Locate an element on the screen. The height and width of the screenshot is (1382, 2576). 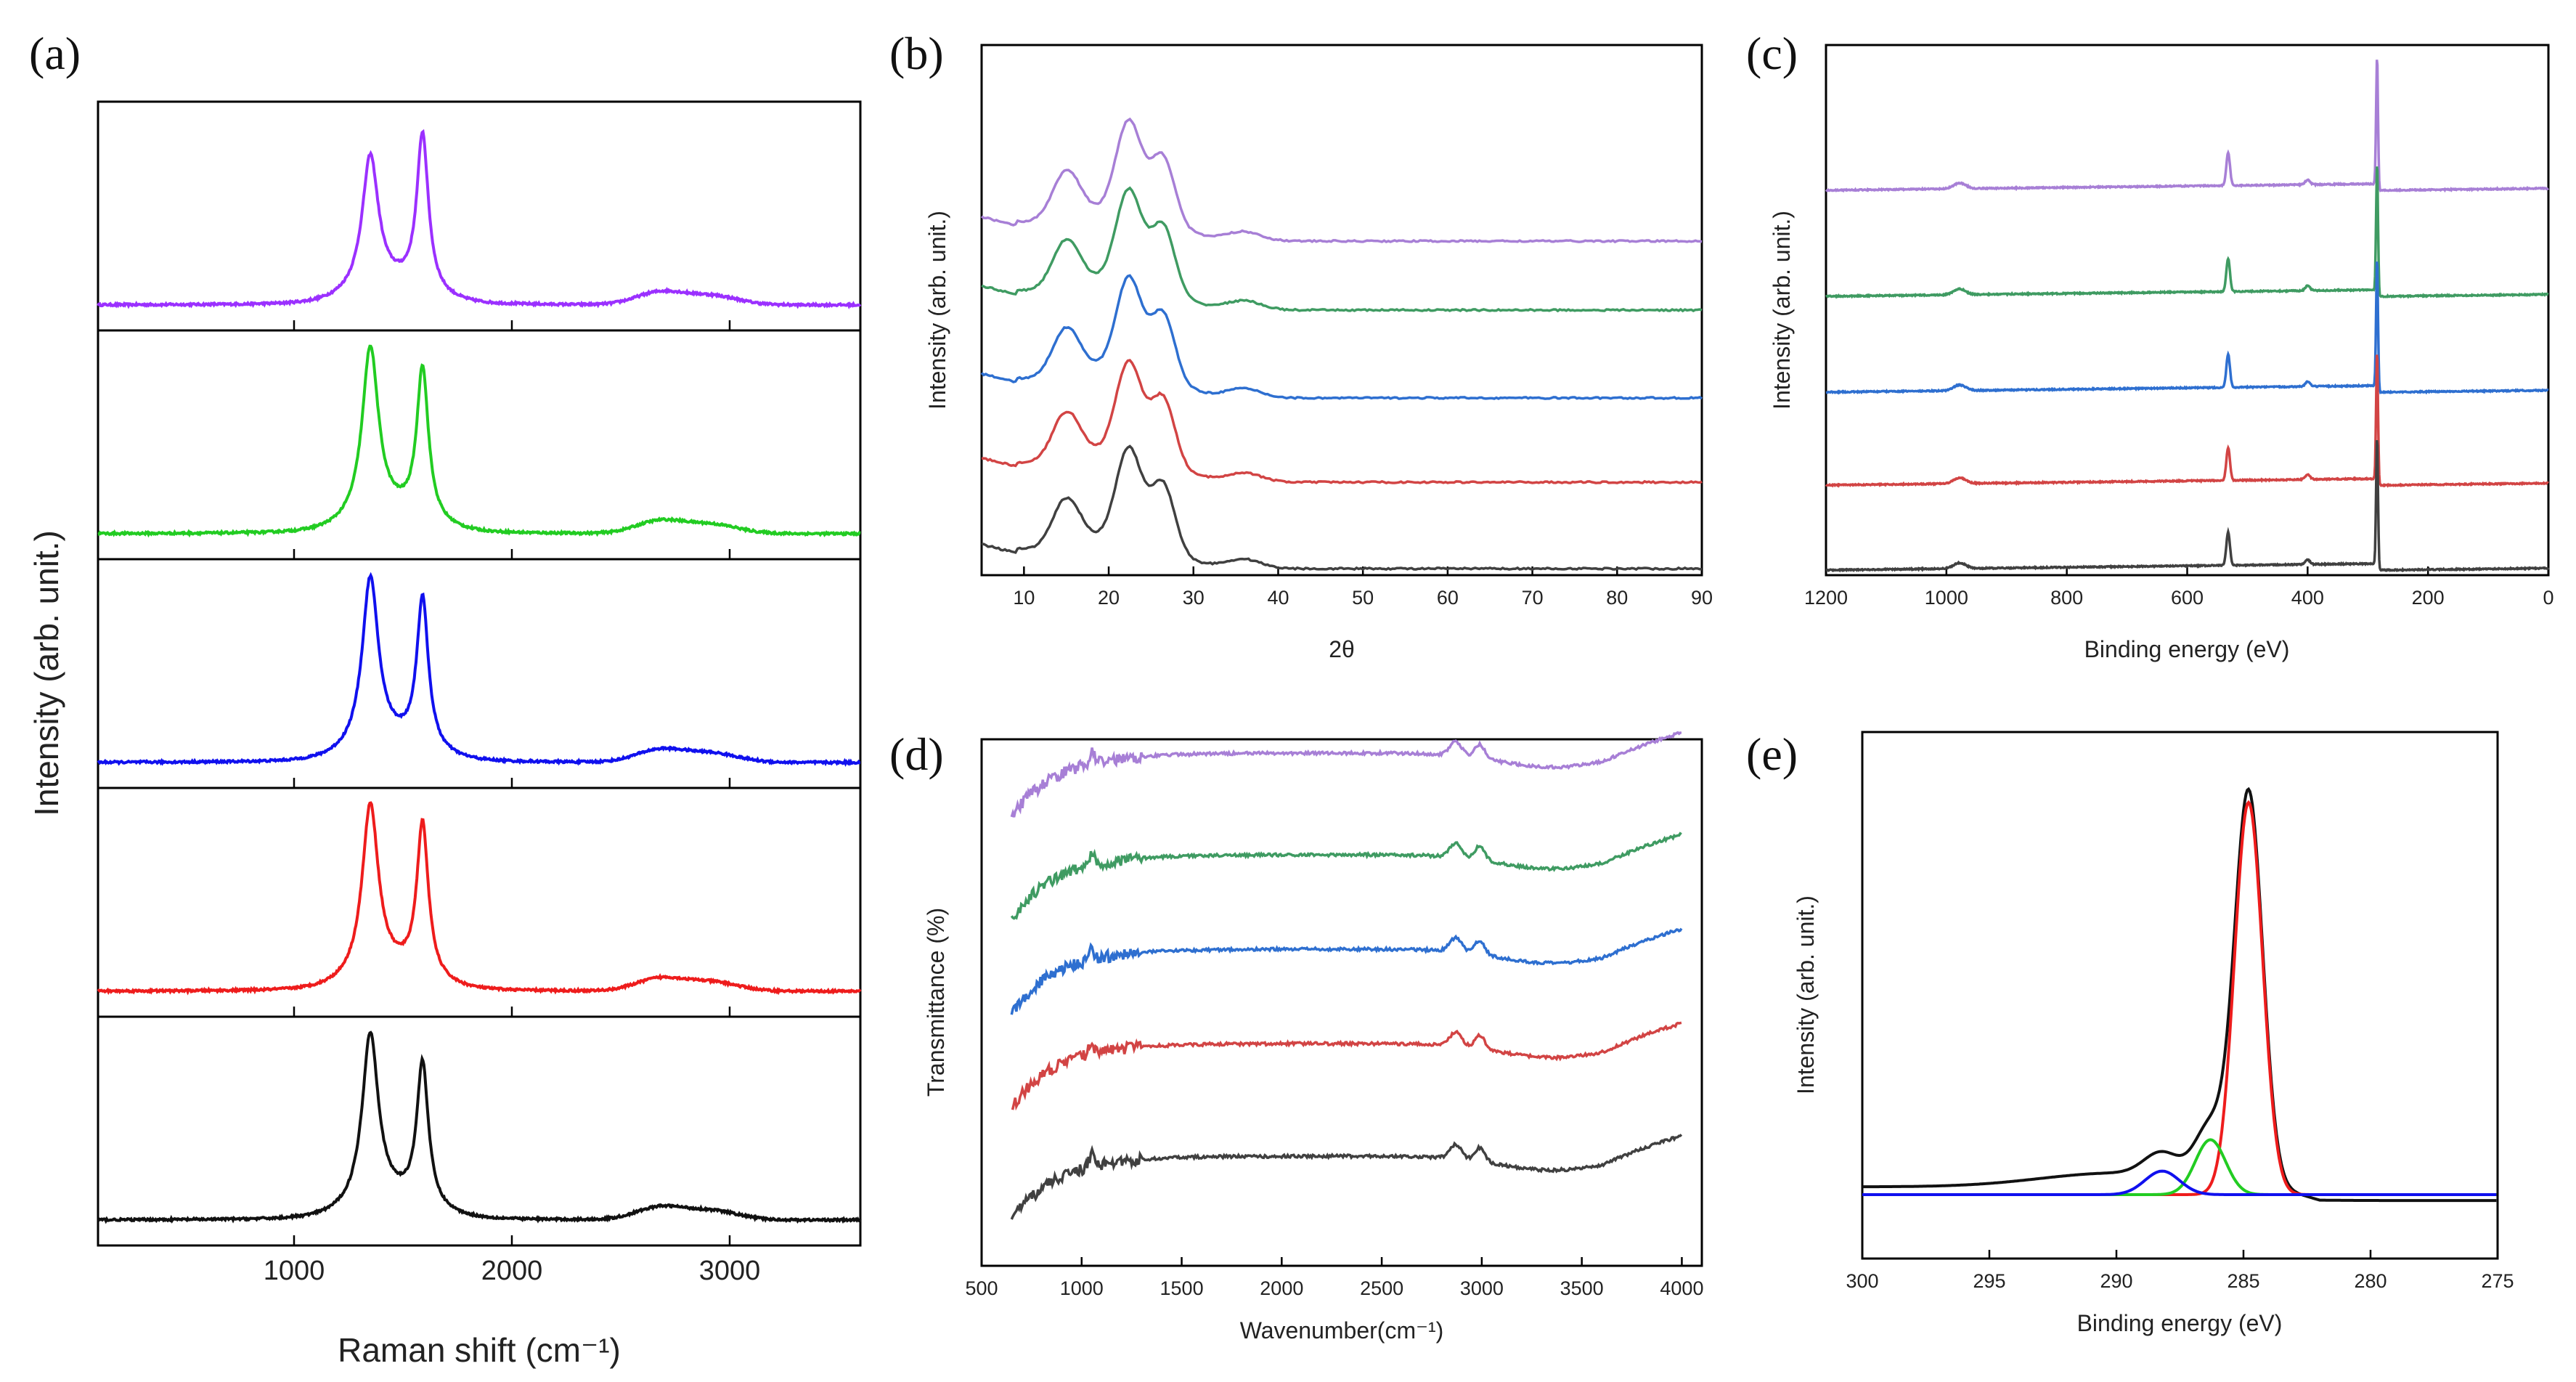
panel-c-series-brick is located at coordinates (2187, 421).